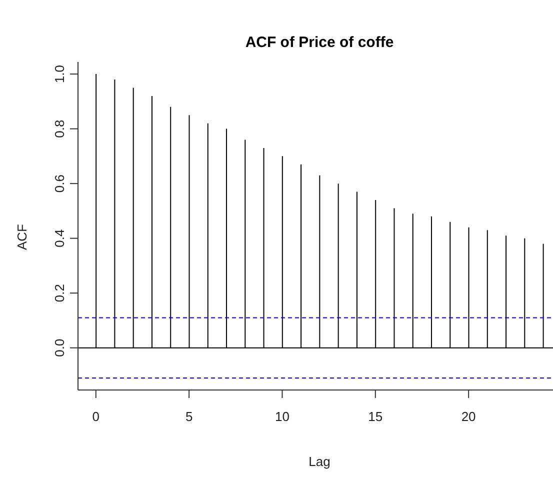  I want to click on x-tick-label: 20, so click(468, 416).